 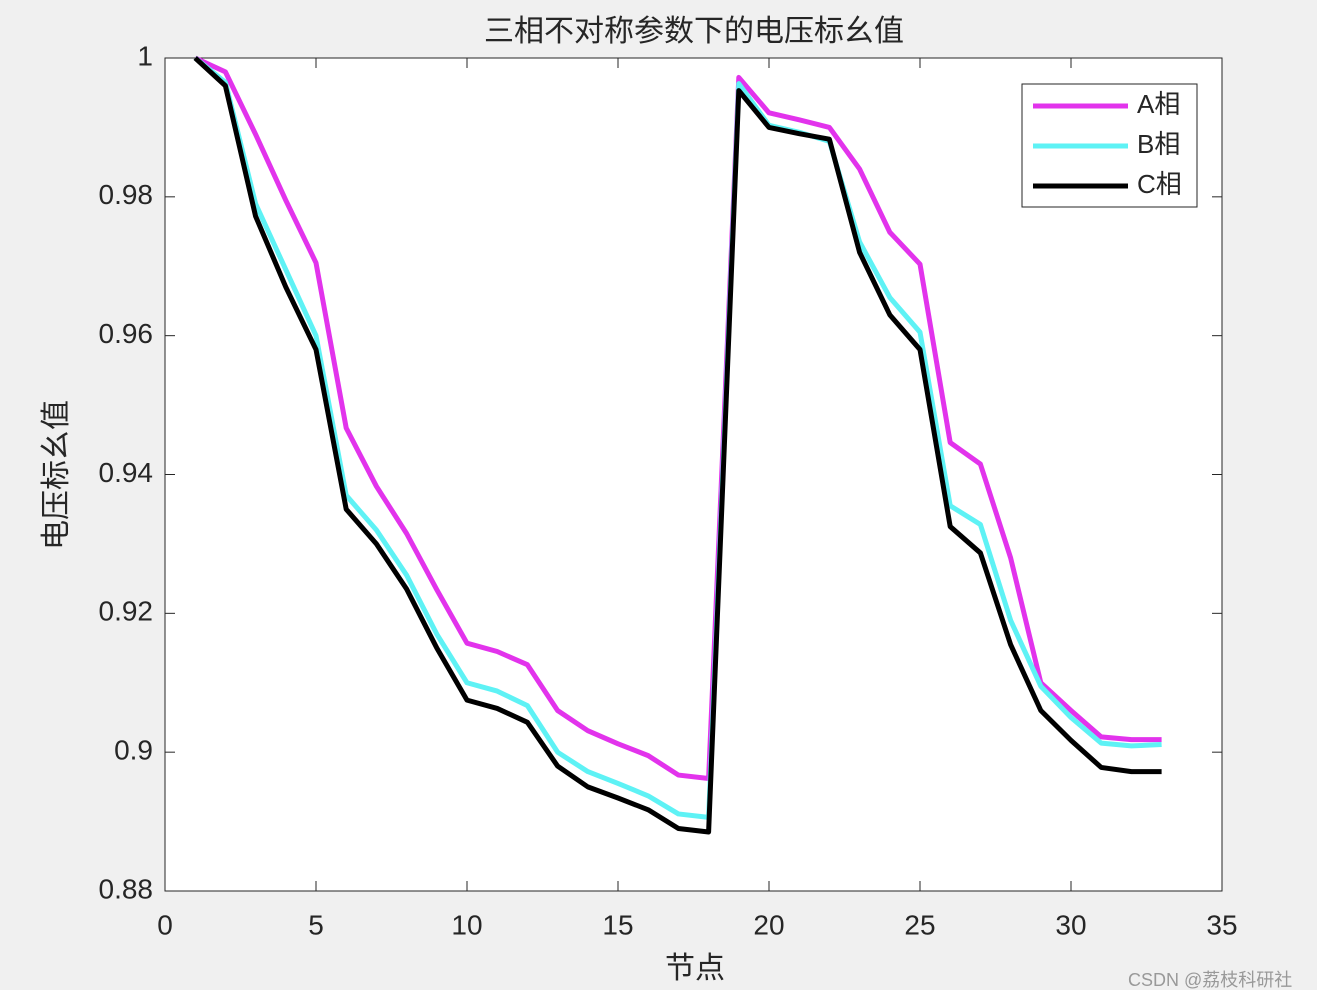 What do you see at coordinates (133, 750) in the screenshot?
I see `y-tick-label: 0.9` at bounding box center [133, 750].